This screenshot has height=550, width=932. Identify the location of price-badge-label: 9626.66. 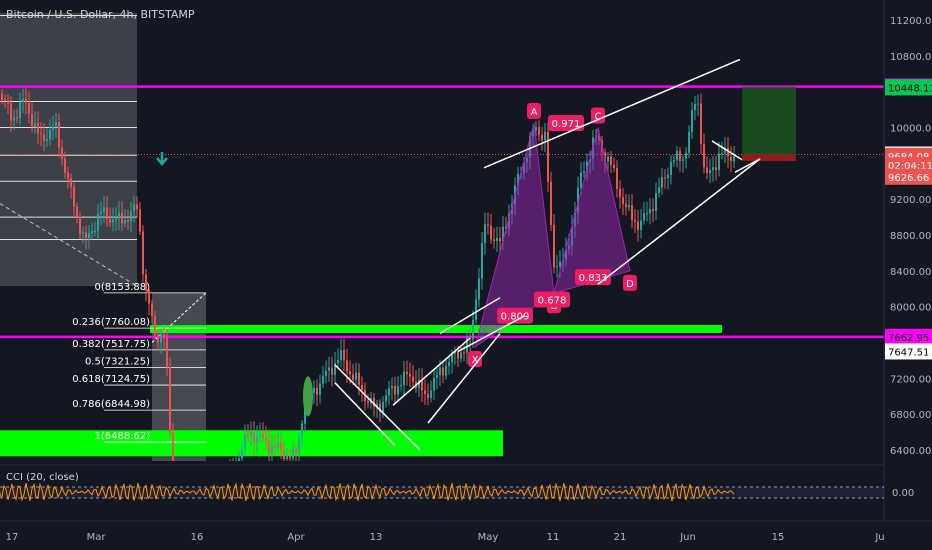
(908, 178).